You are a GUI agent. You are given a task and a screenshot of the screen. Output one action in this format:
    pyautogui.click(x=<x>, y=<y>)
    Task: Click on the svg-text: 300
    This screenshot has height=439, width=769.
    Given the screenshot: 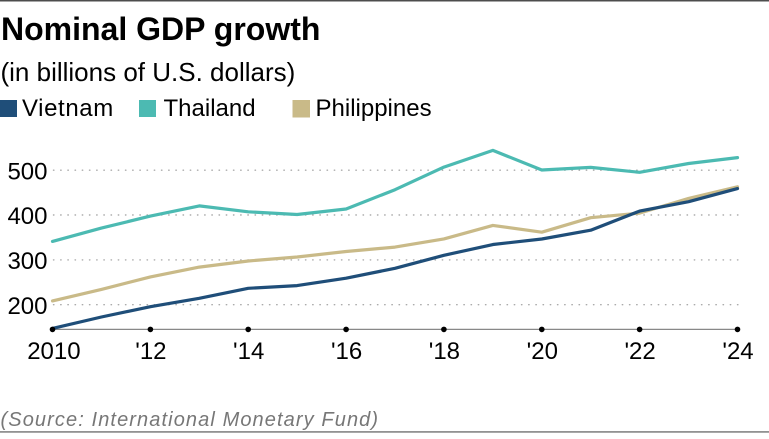 What is the action you would take?
    pyautogui.click(x=27, y=261)
    